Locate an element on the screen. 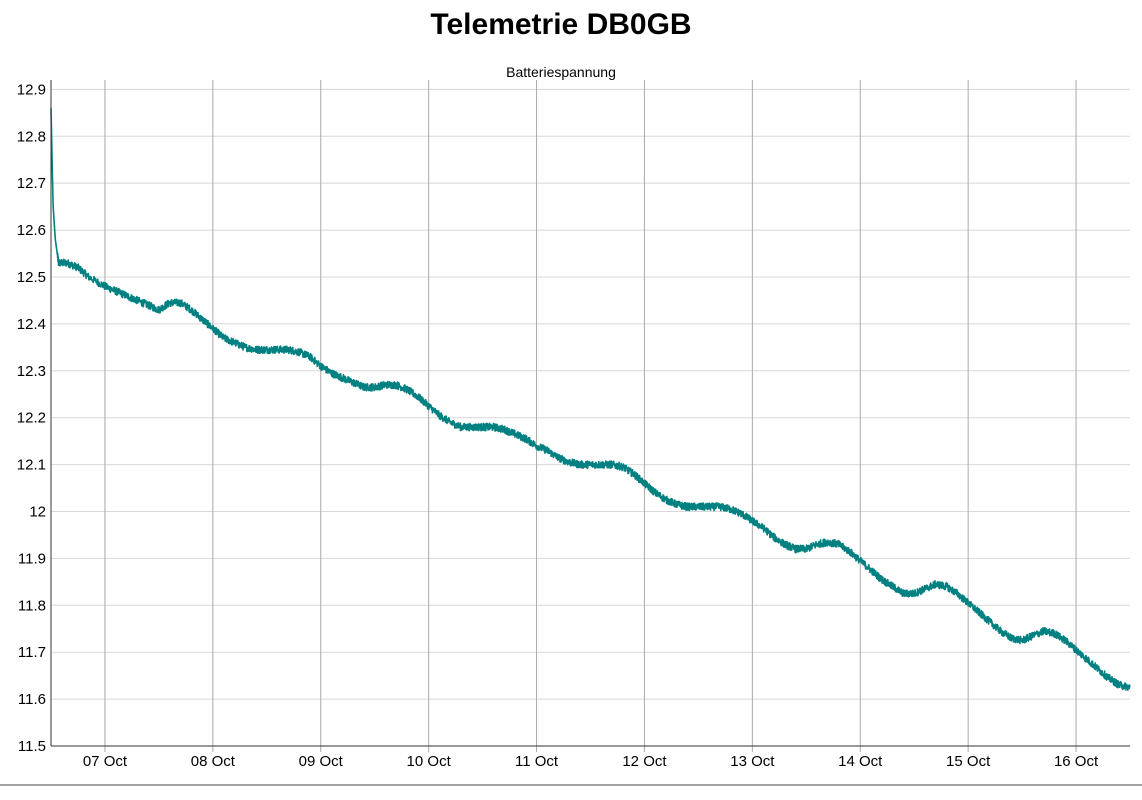  y-tick-label: 11.9 is located at coordinates (32, 558).